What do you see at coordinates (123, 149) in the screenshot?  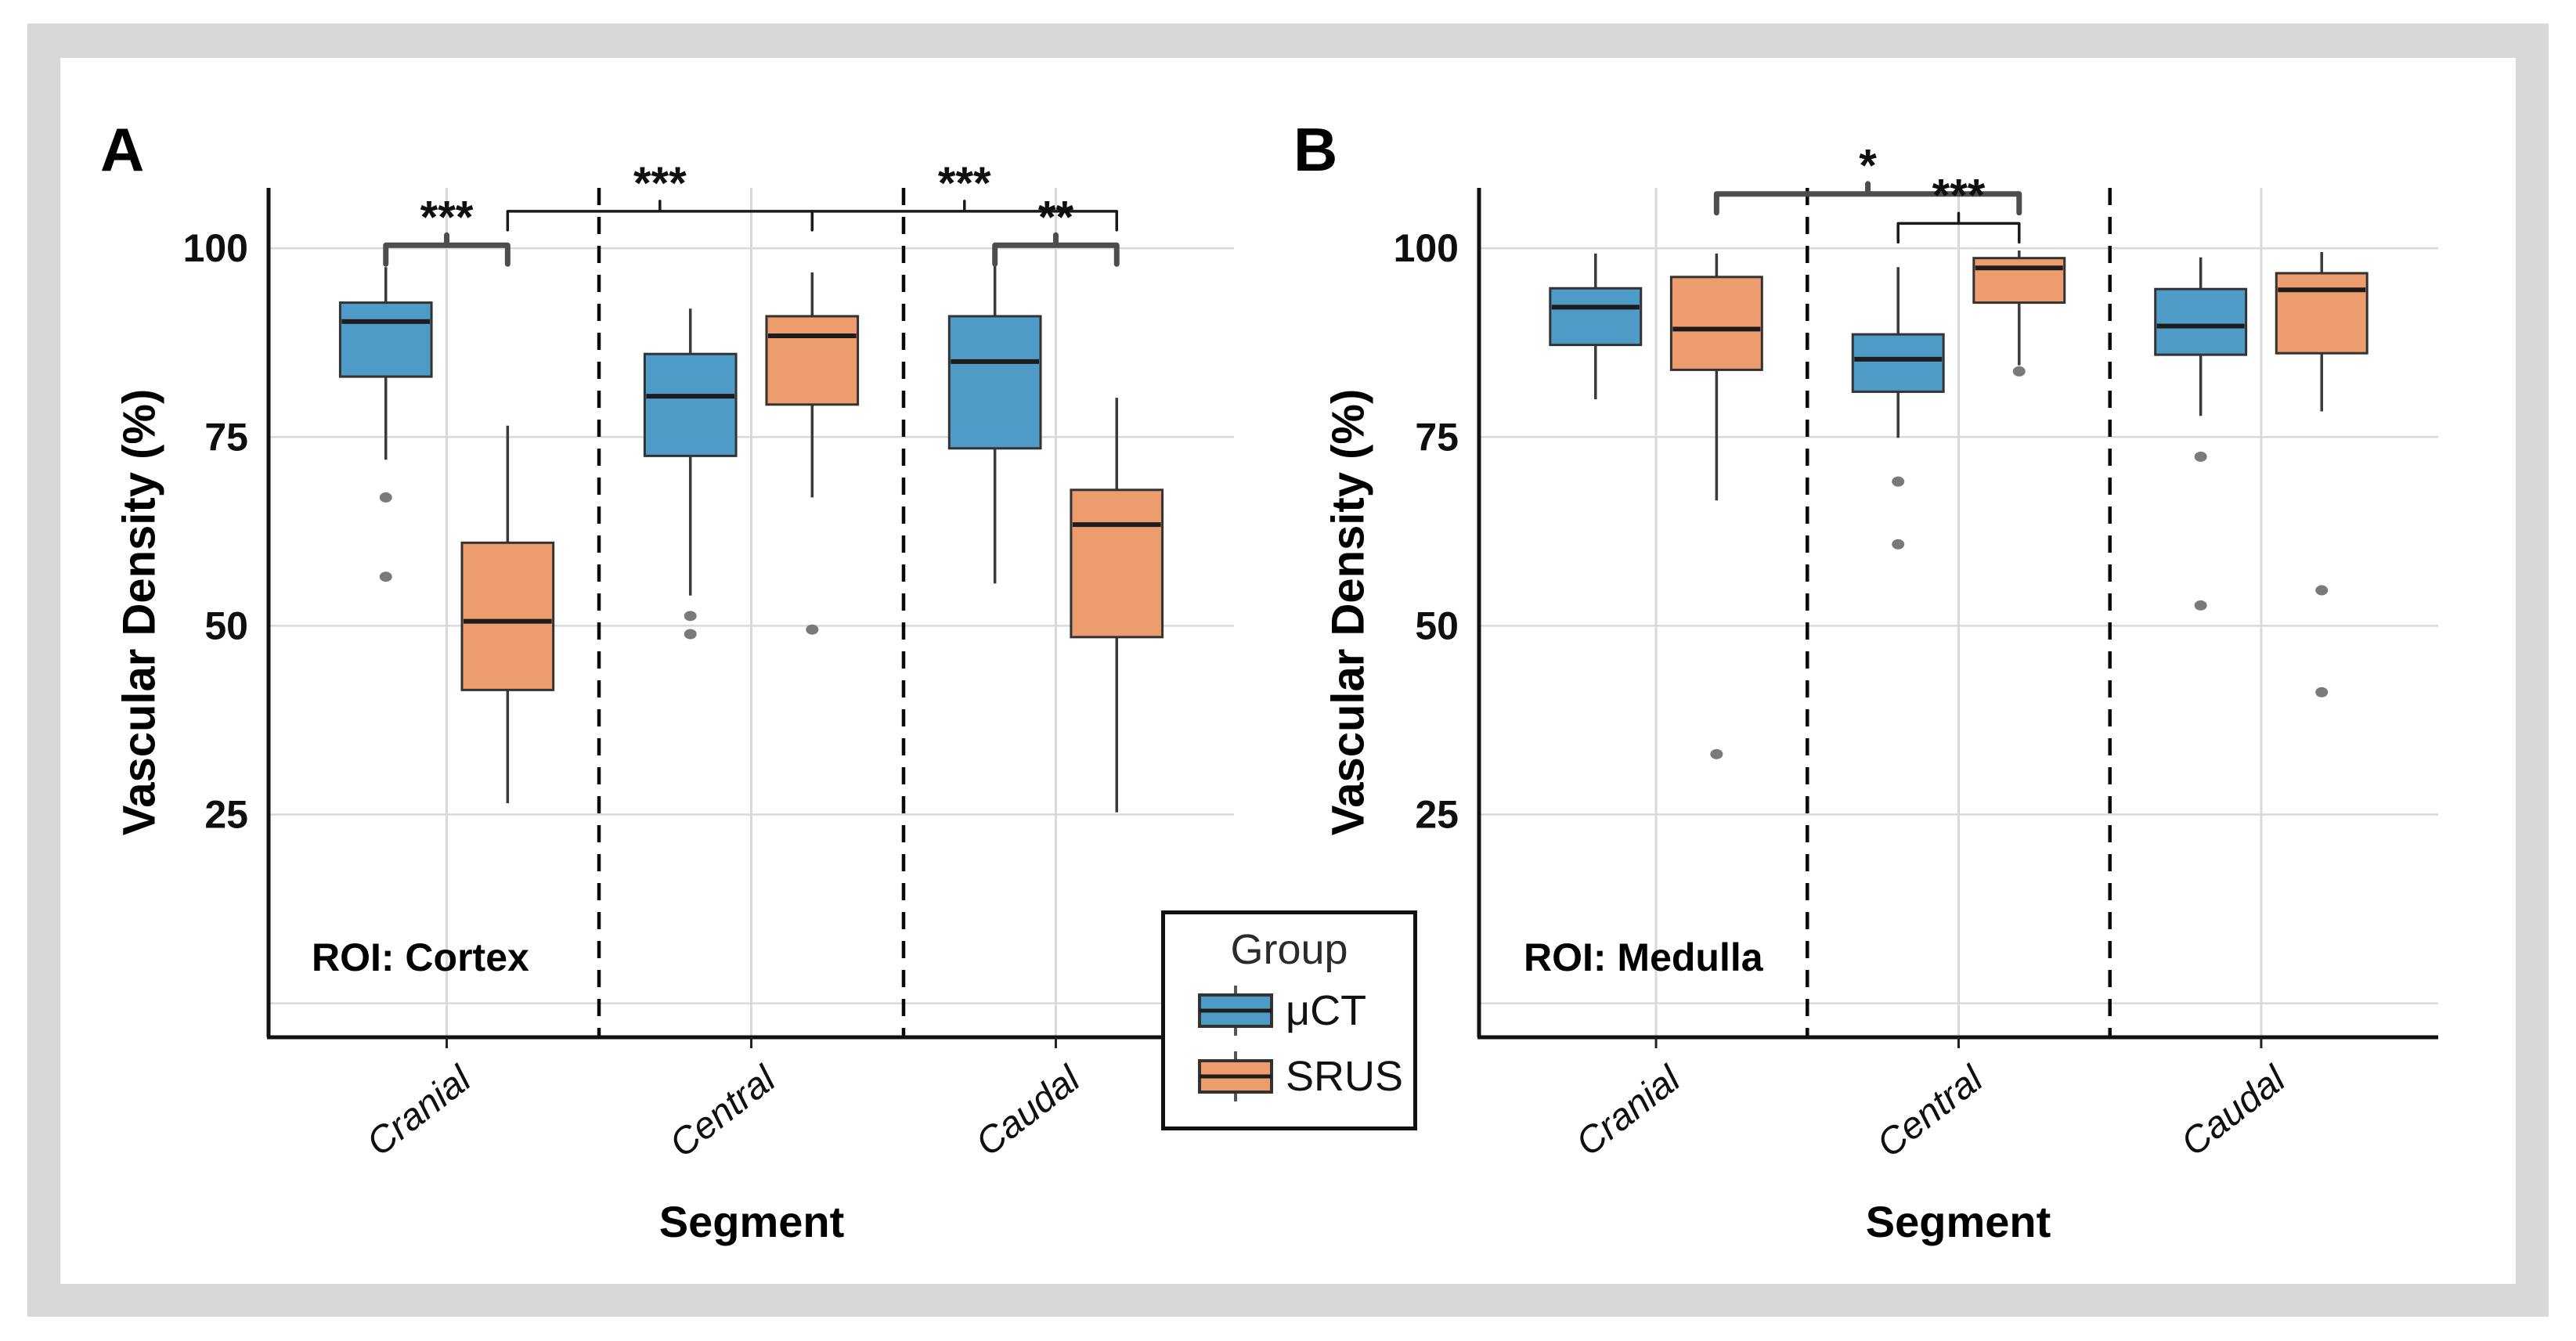 I see `panel-a-letter: A` at bounding box center [123, 149].